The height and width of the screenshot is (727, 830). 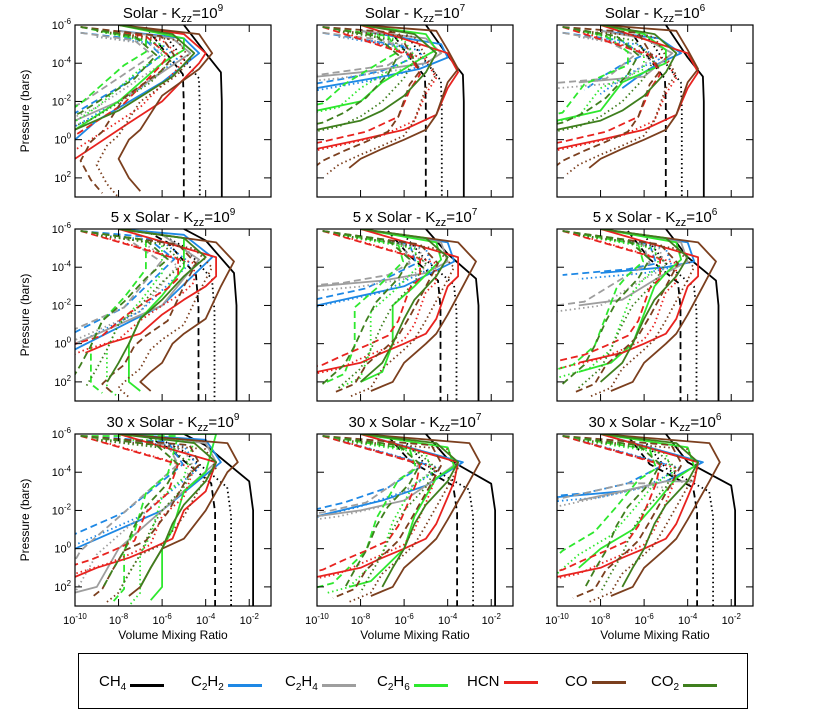 What do you see at coordinates (576, 682) in the screenshot?
I see `legend-label: CO` at bounding box center [576, 682].